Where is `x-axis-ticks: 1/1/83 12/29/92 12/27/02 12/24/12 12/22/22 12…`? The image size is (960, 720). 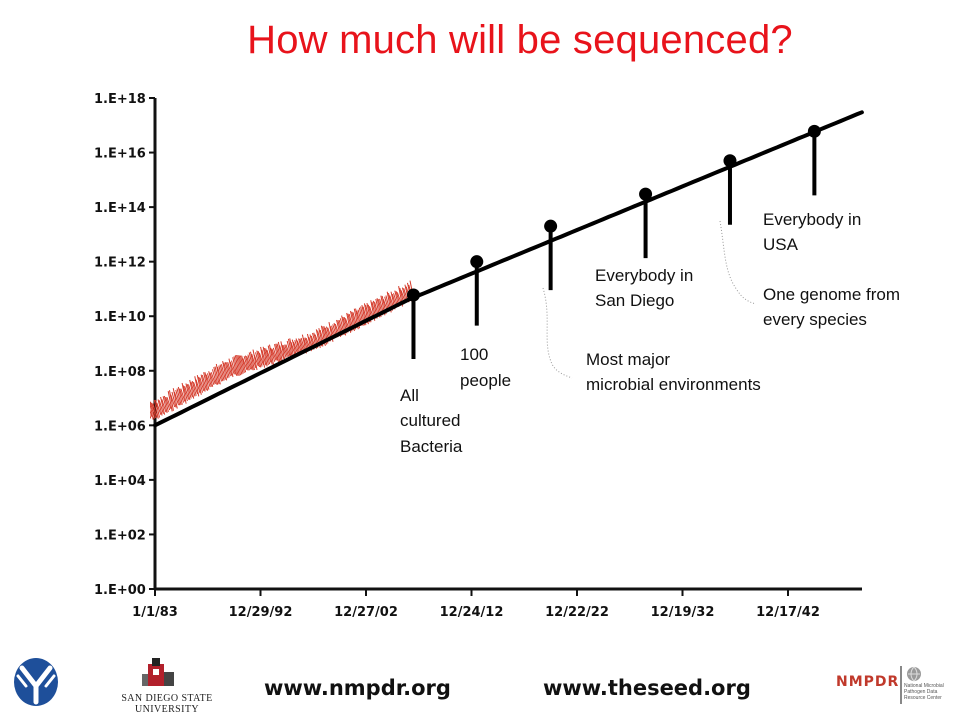 x-axis-ticks: 1/1/83 12/29/92 12/27/02 12/24/12 12/22/22 12… is located at coordinates (476, 604).